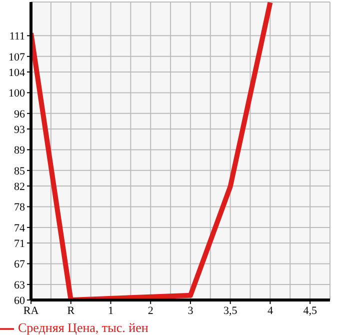 This screenshot has width=345, height=335. What do you see at coordinates (71, 310) in the screenshot?
I see `x-tick-label: R` at bounding box center [71, 310].